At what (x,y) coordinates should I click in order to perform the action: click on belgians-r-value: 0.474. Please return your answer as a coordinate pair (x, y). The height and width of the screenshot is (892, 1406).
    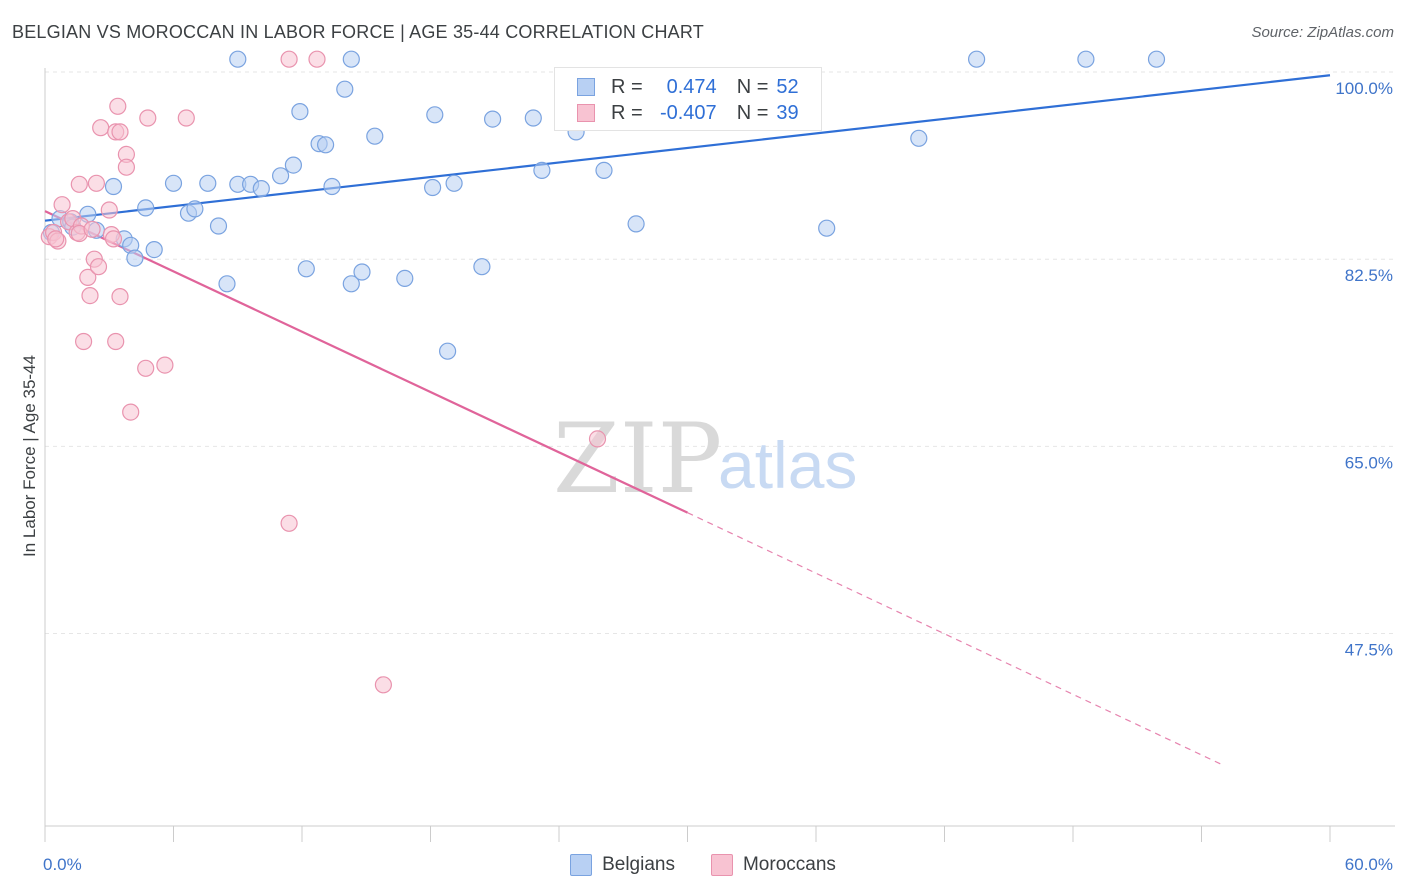
    Looking at the image, I should click on (691, 86).